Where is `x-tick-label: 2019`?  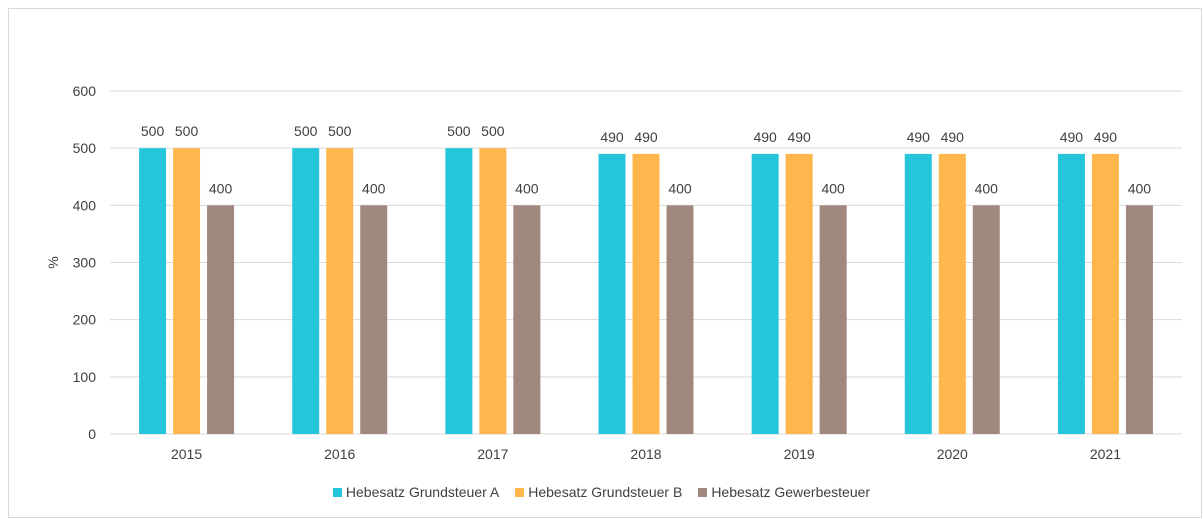
x-tick-label: 2019 is located at coordinates (799, 454).